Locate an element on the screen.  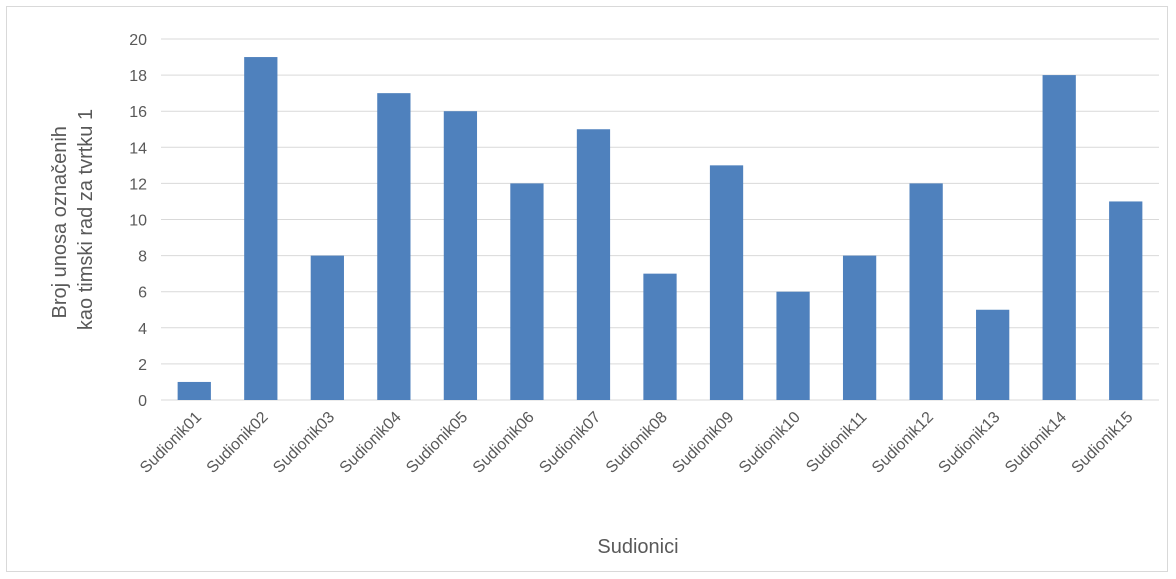
x-axis-title: Sudionici is located at coordinates (637, 547).